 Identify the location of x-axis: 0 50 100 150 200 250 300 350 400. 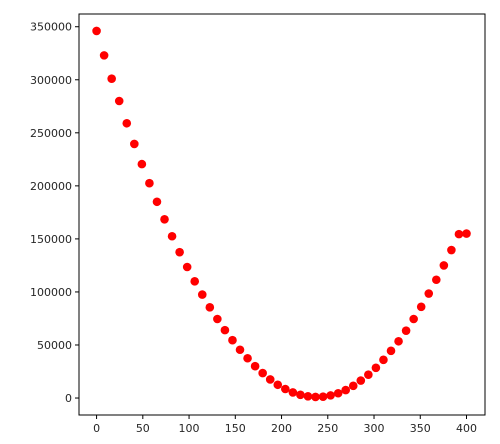
(285, 425).